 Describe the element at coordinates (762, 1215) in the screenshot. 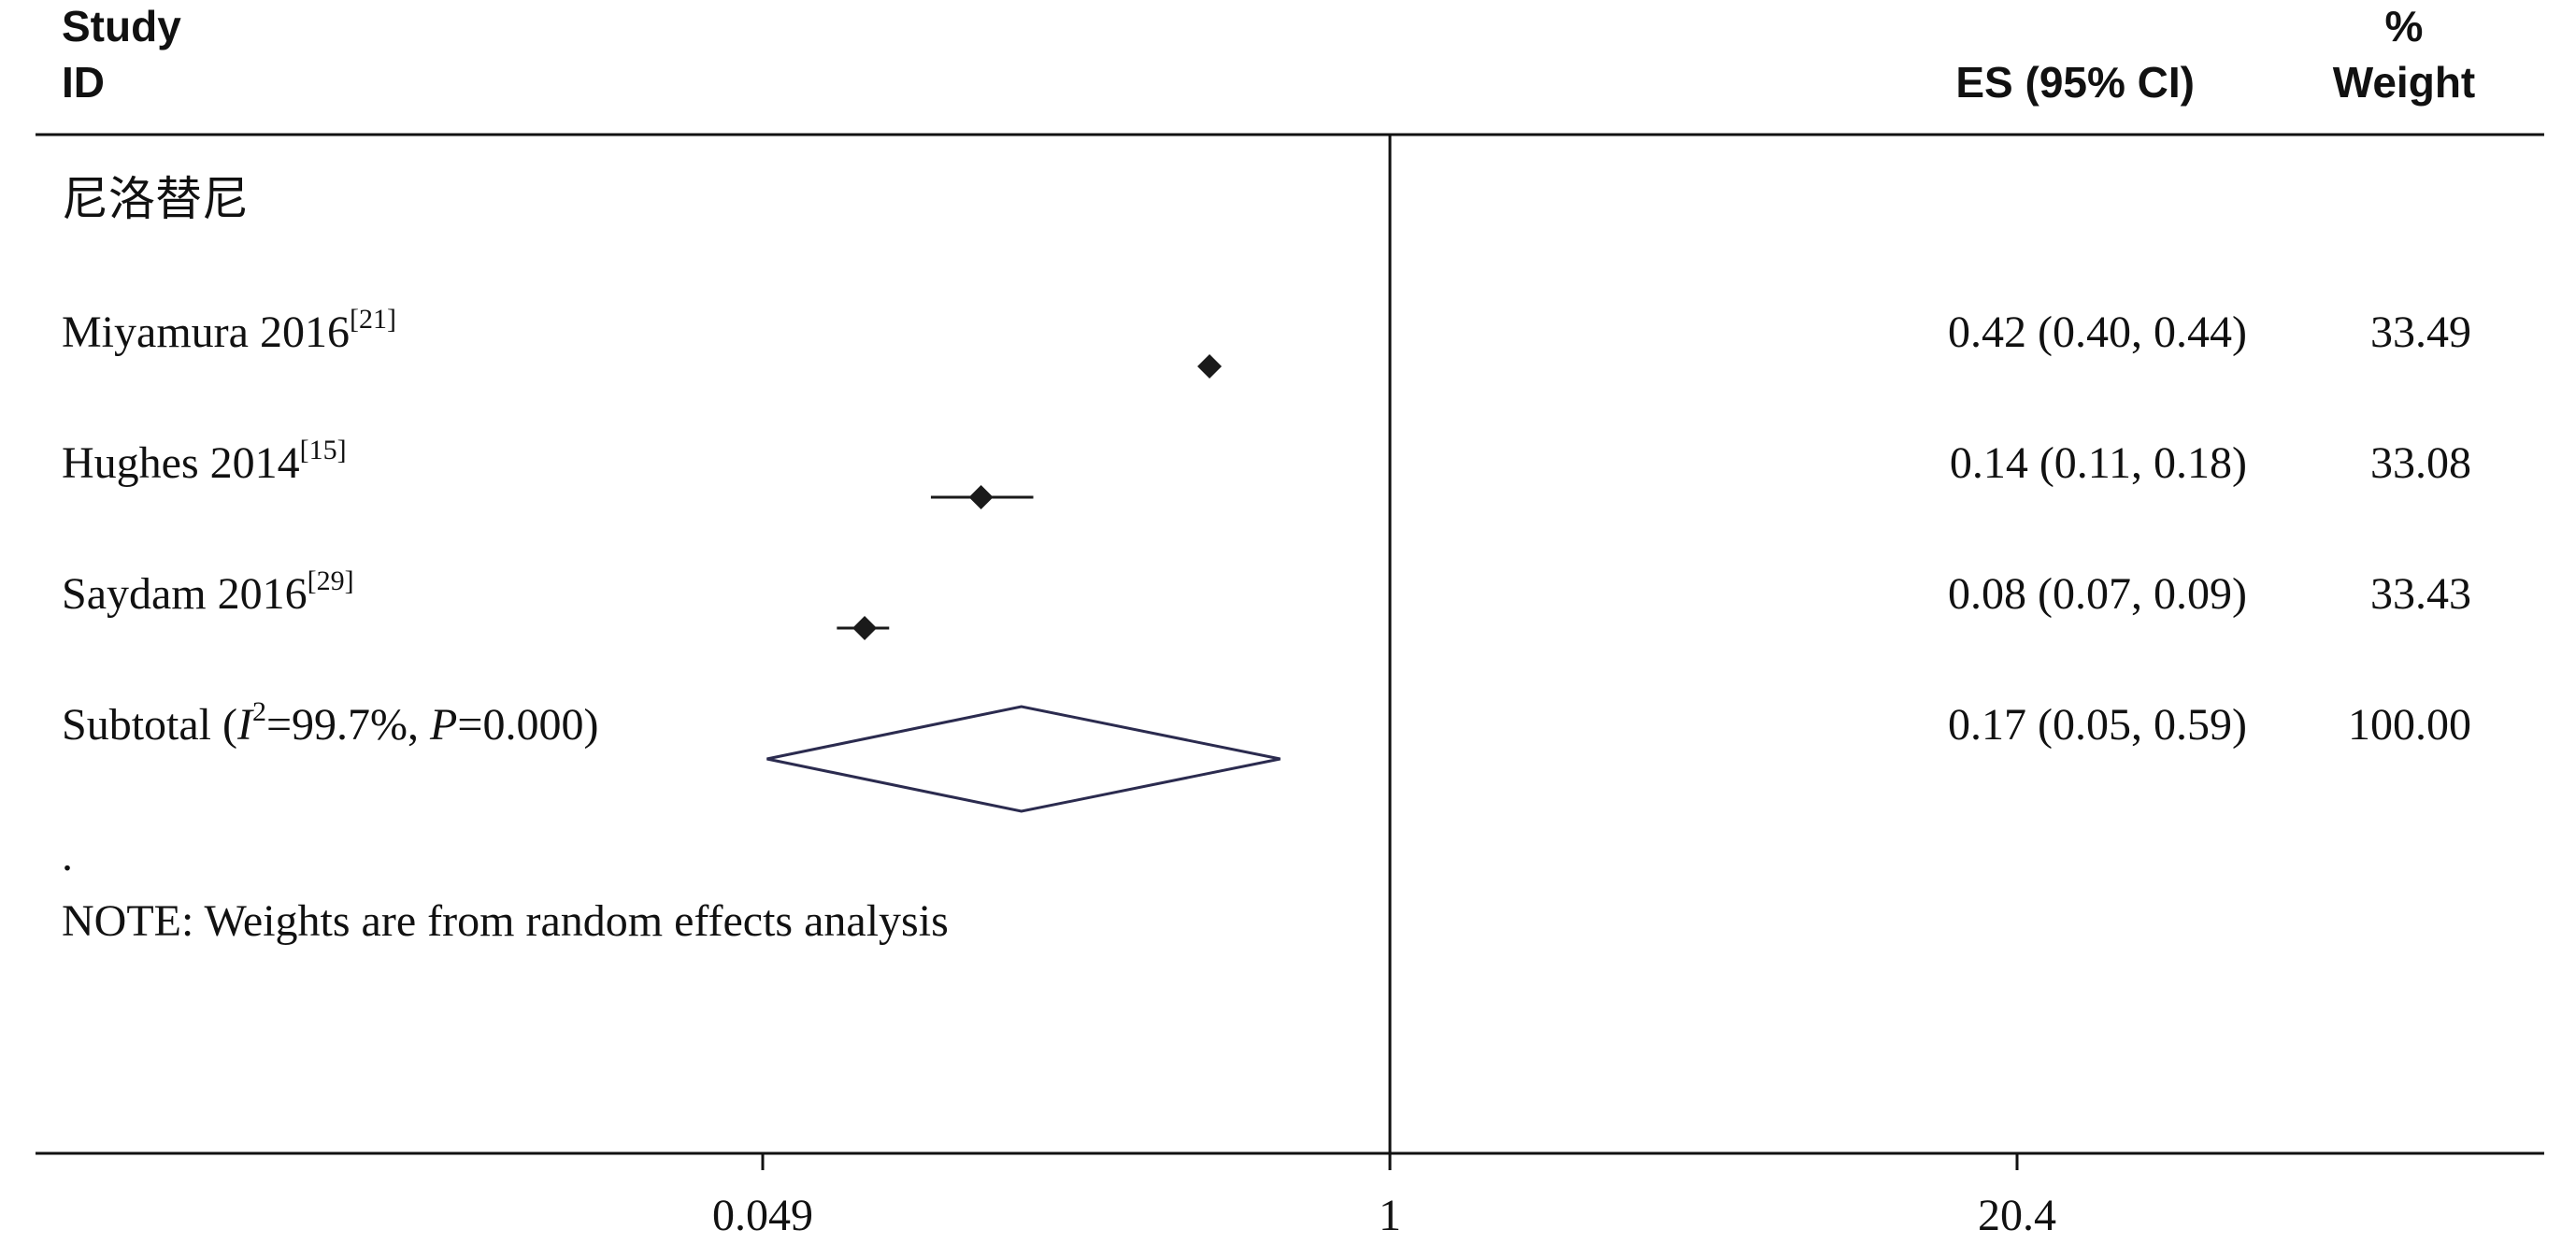

I see `x-tick-label: 0.049` at that location.